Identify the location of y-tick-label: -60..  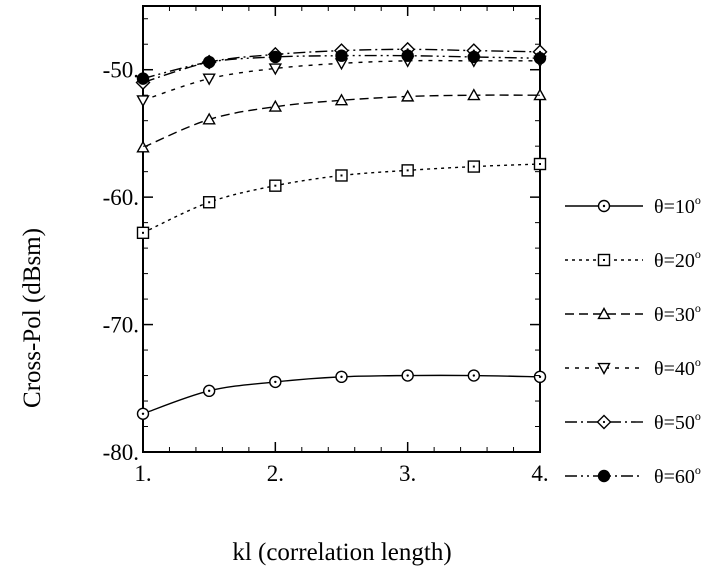
(121, 197).